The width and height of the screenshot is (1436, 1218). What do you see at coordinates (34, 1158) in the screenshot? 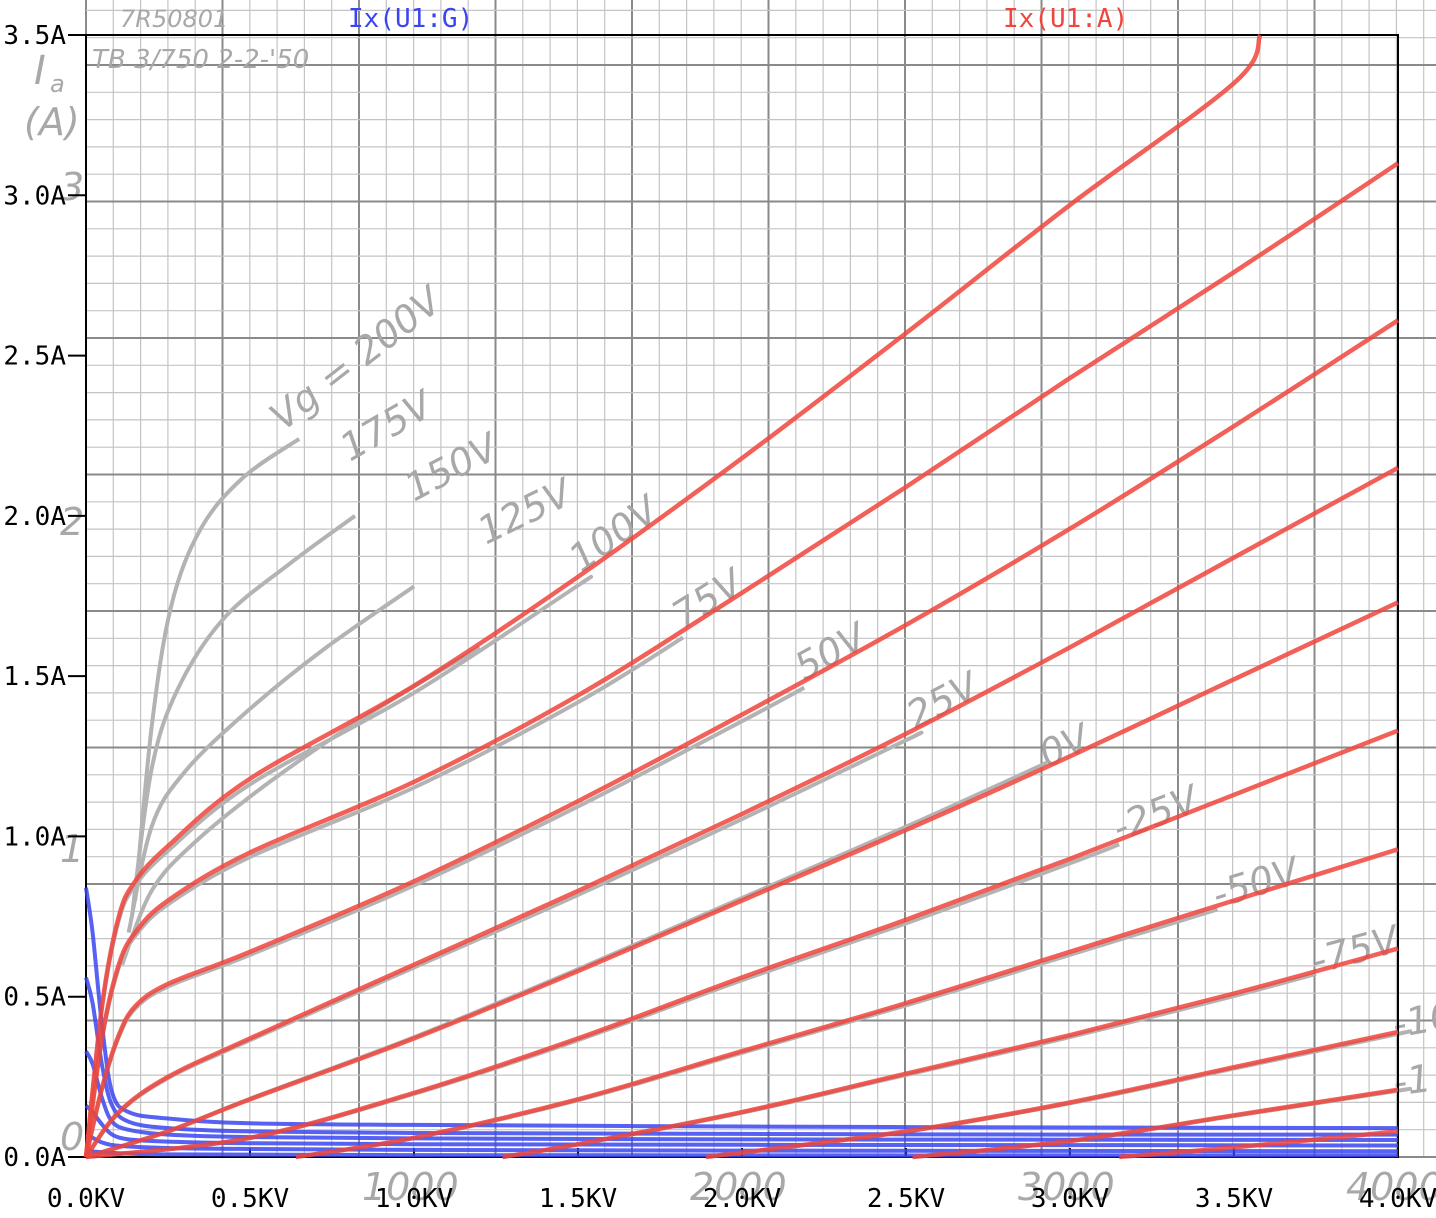
I see `y-tick-label: 0.0A` at bounding box center [34, 1158].